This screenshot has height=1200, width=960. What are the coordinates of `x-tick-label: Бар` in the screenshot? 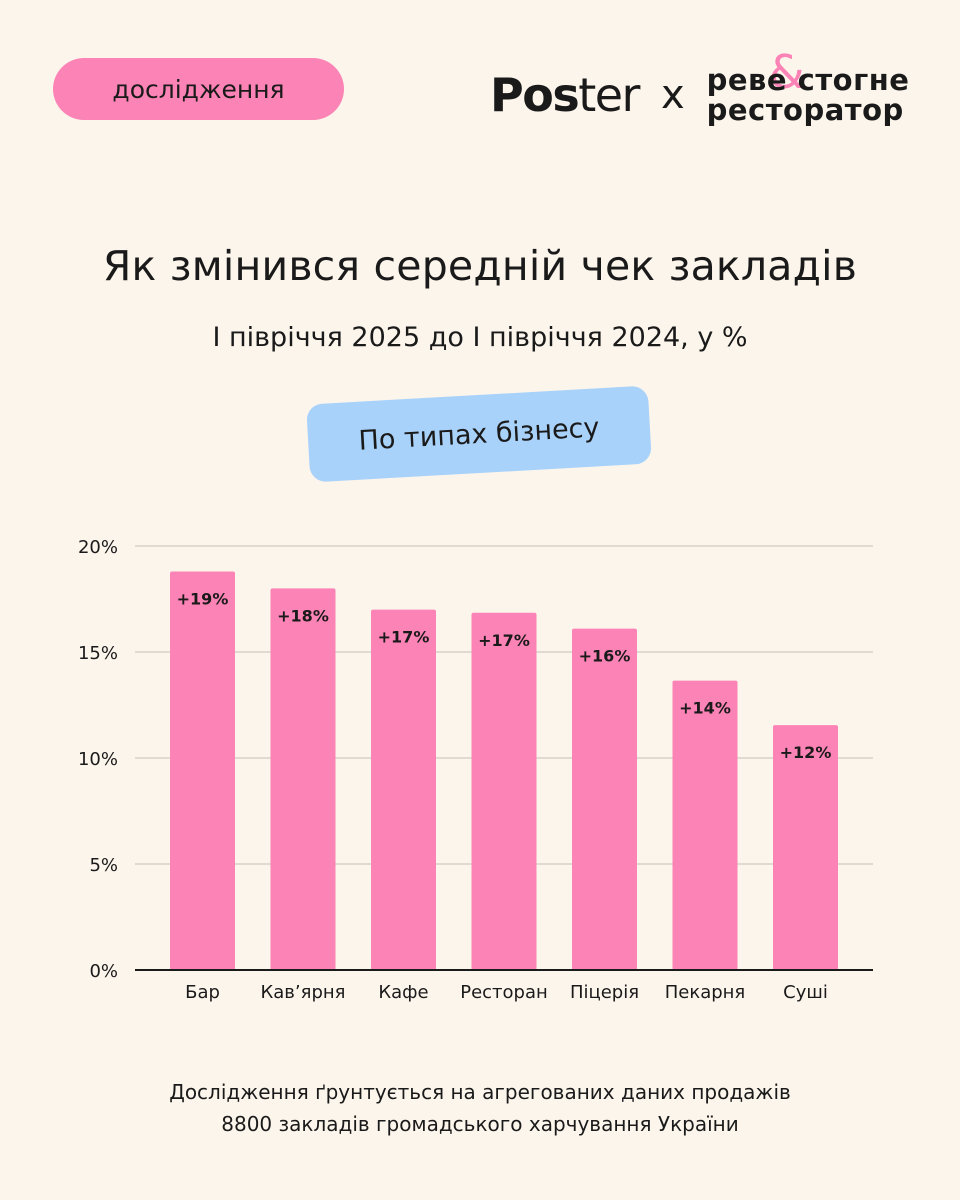 It's located at (202, 992).